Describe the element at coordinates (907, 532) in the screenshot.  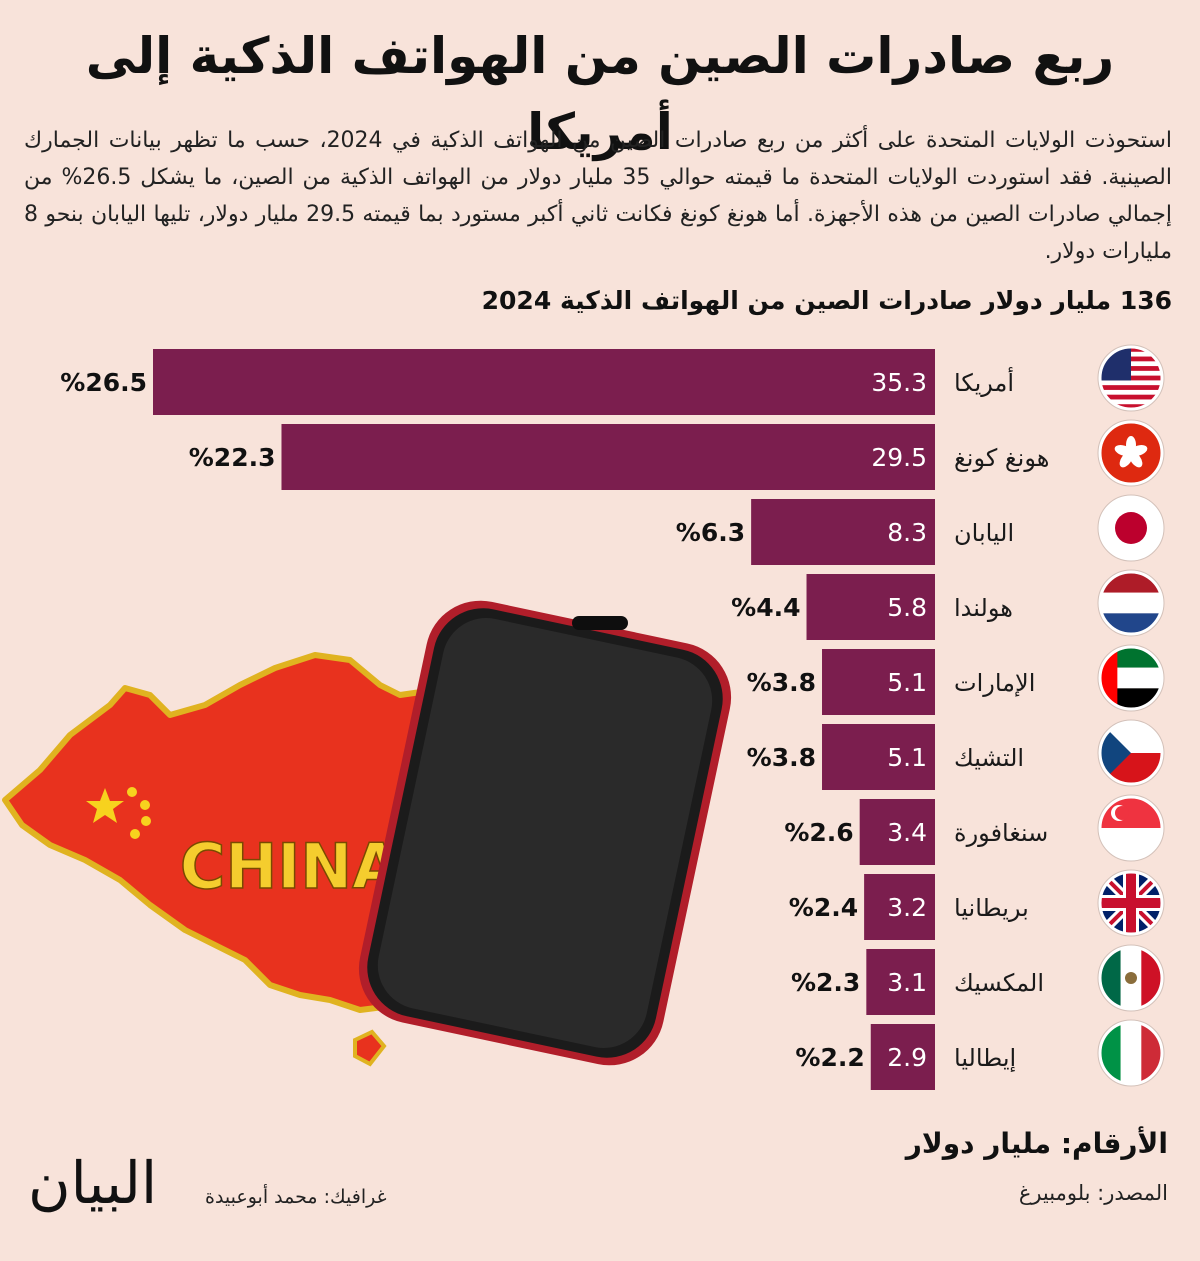
I see `bar-value-label: 8.3` at that location.